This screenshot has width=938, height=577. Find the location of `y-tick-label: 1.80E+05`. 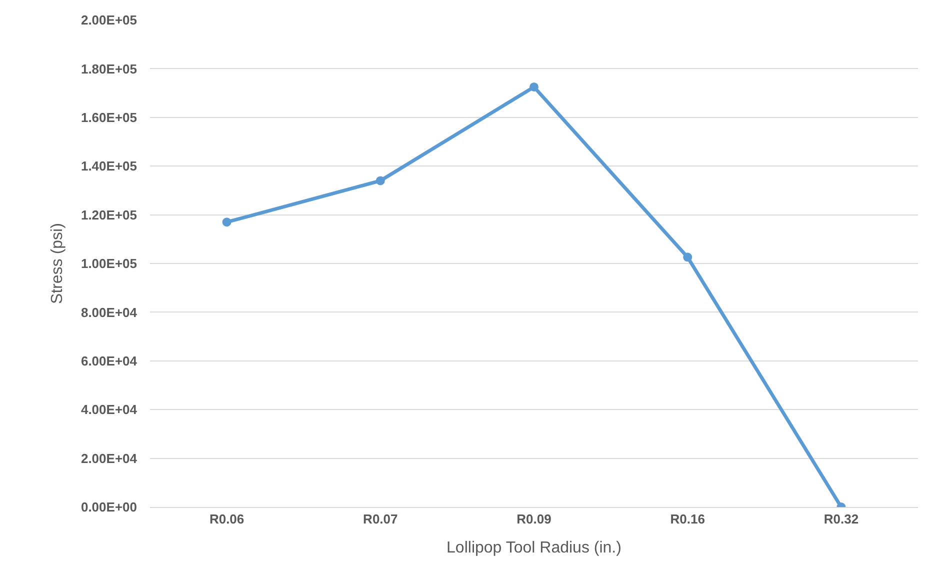

y-tick-label: 1.80E+05 is located at coordinates (108, 68).